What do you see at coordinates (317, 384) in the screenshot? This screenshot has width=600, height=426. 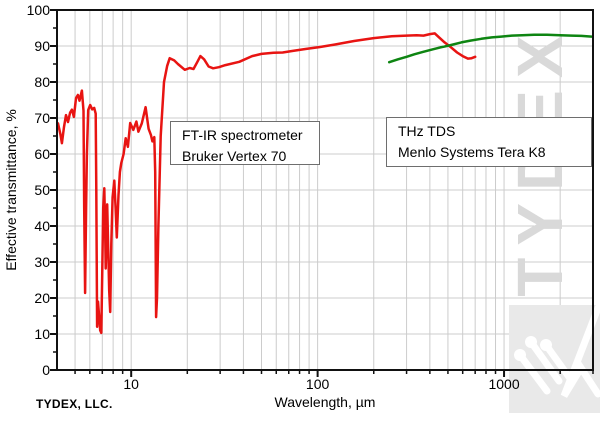 I see `x-tick-label: 100` at bounding box center [317, 384].